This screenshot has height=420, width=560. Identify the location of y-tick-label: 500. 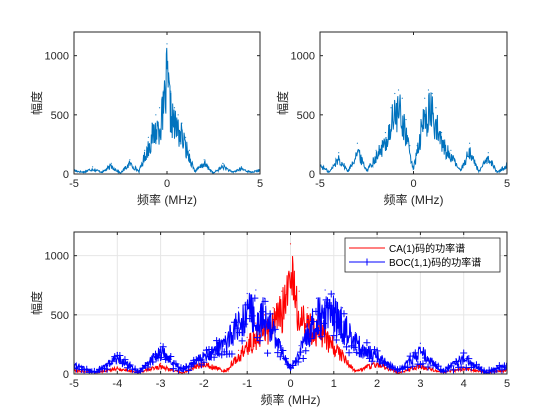
(306, 116).